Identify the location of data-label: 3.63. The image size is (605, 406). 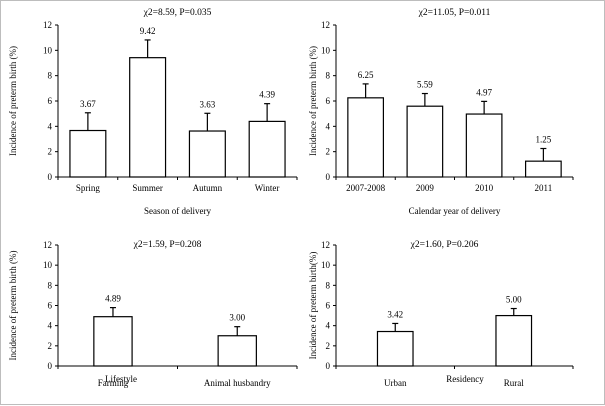
(208, 104).